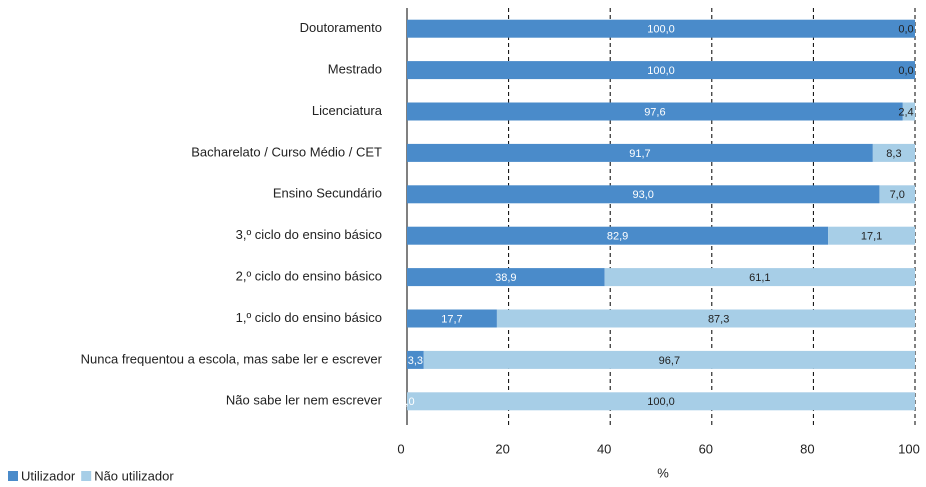 The width and height of the screenshot is (926, 487). What do you see at coordinates (663, 472) in the screenshot?
I see `x-axis-label: %` at bounding box center [663, 472].